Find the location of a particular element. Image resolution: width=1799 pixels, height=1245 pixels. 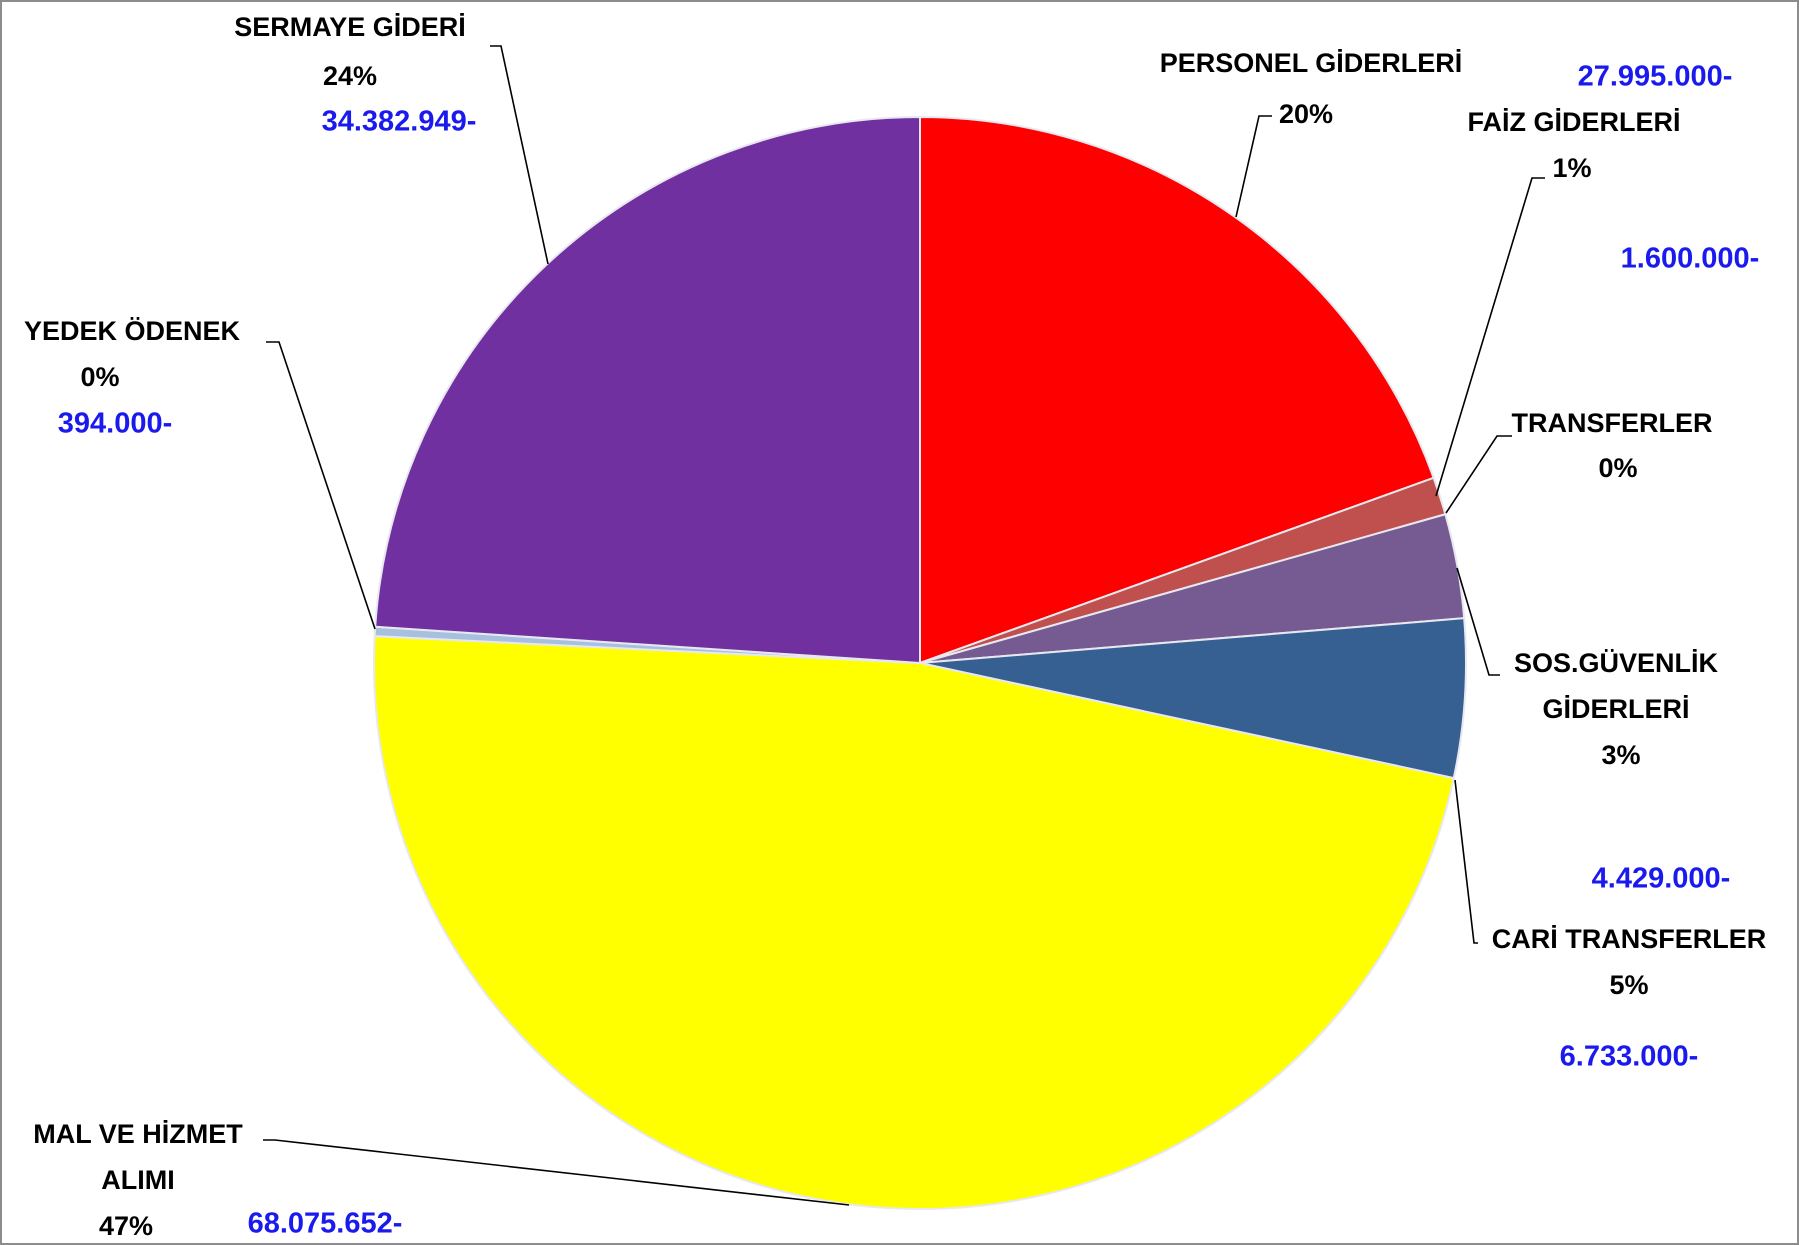

percent-label: 3% is located at coordinates (1620, 755).